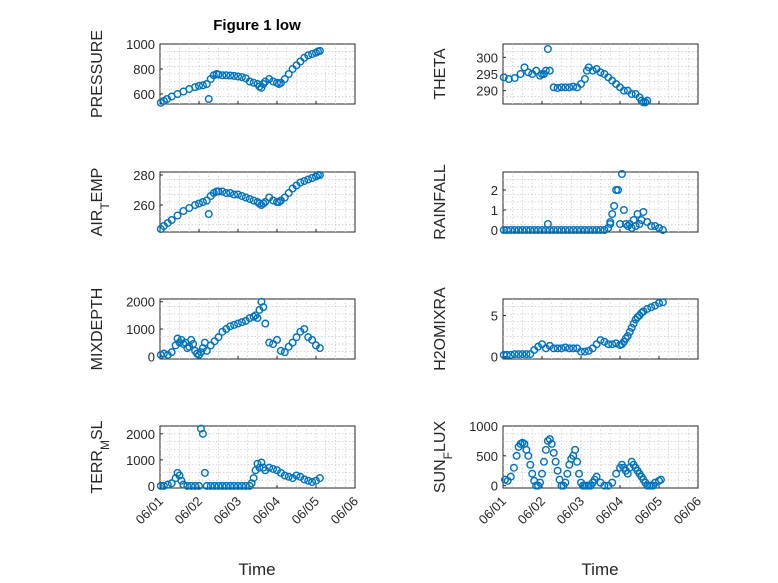  I want to click on y-tick-label: 500, so click(487, 456).